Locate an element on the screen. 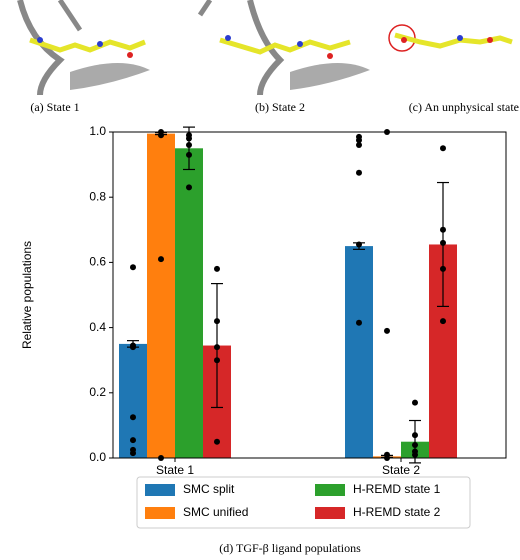  panel-b-image is located at coordinates (283, 48).